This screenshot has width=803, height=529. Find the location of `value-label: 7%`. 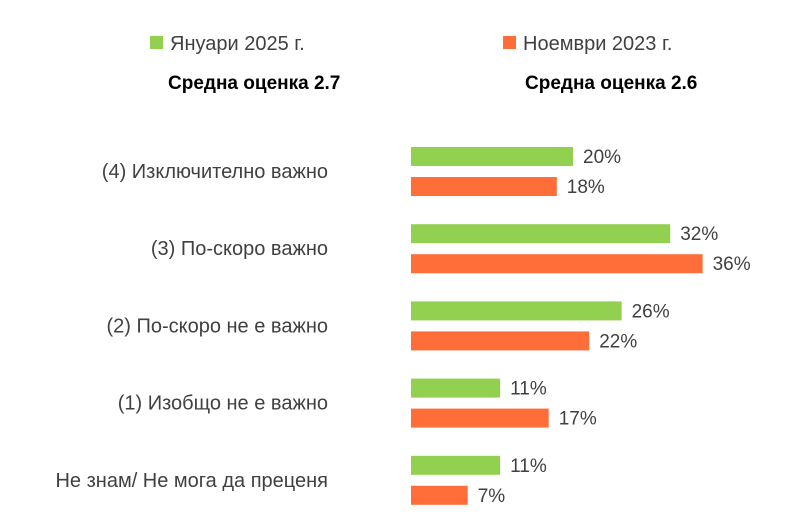

value-label: 7% is located at coordinates (492, 496).